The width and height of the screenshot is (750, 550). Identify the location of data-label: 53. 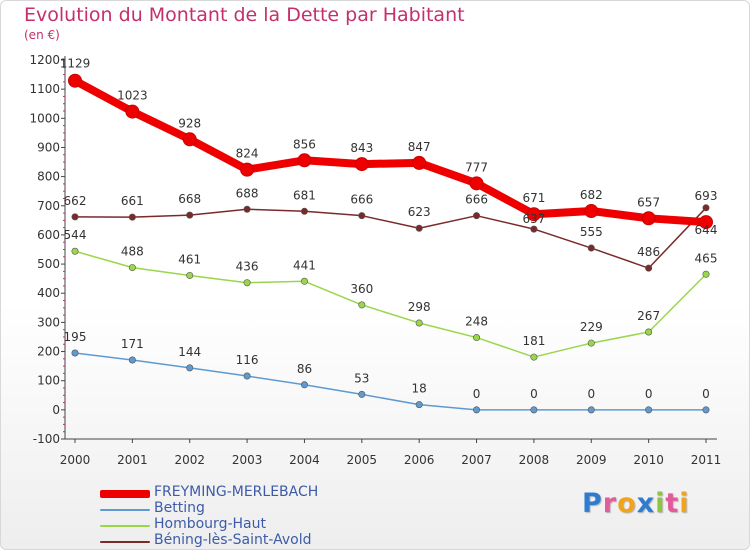
(361, 378).